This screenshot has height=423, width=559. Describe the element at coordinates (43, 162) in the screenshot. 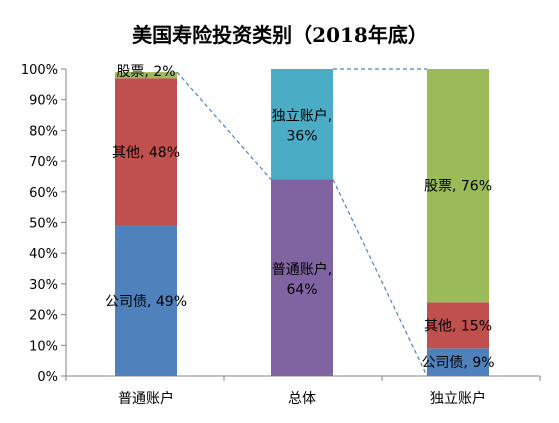

I see `y-tick-label: 70%` at that location.